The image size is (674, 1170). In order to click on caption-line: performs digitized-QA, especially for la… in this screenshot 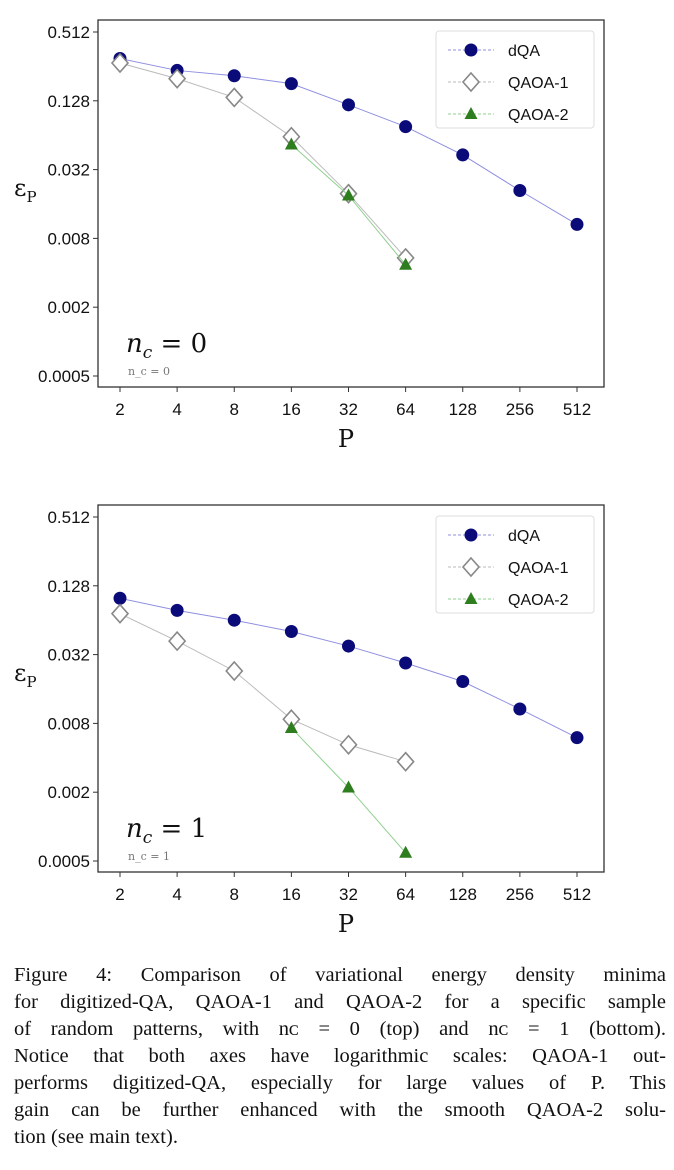, I will do `click(340, 1083)`.